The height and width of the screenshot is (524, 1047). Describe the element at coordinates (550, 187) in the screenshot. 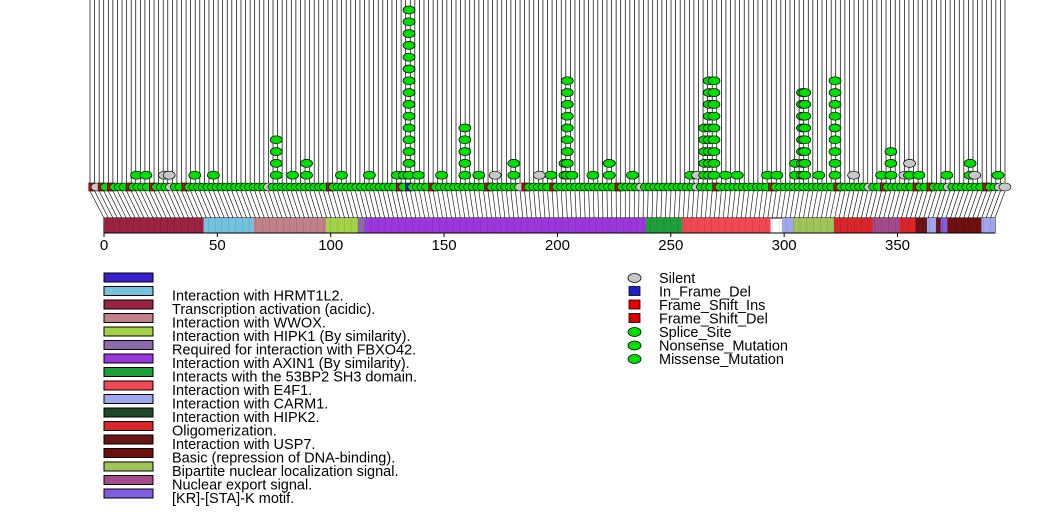

I see `mutation-baseline` at that location.